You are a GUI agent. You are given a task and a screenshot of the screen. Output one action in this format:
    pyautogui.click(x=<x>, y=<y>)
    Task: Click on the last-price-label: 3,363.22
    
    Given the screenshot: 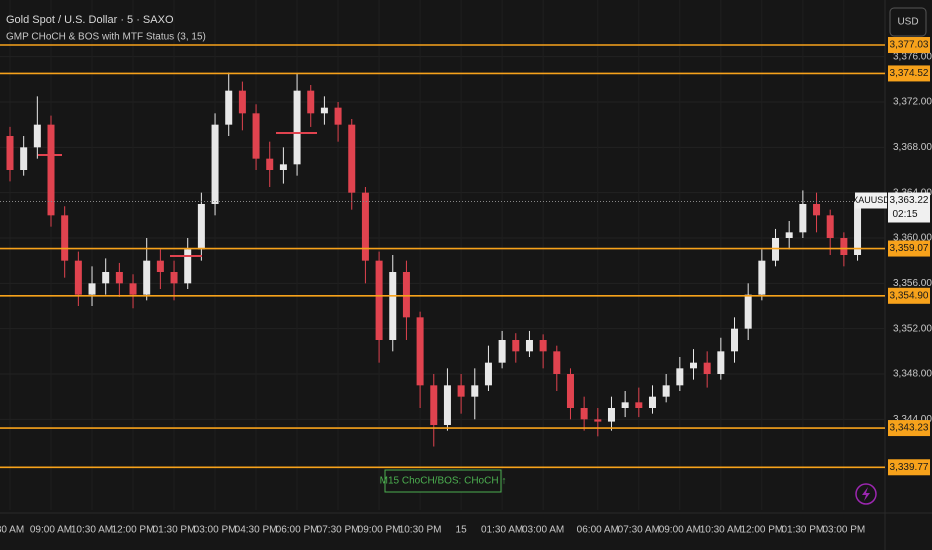 What is the action you would take?
    pyautogui.click(x=909, y=200)
    